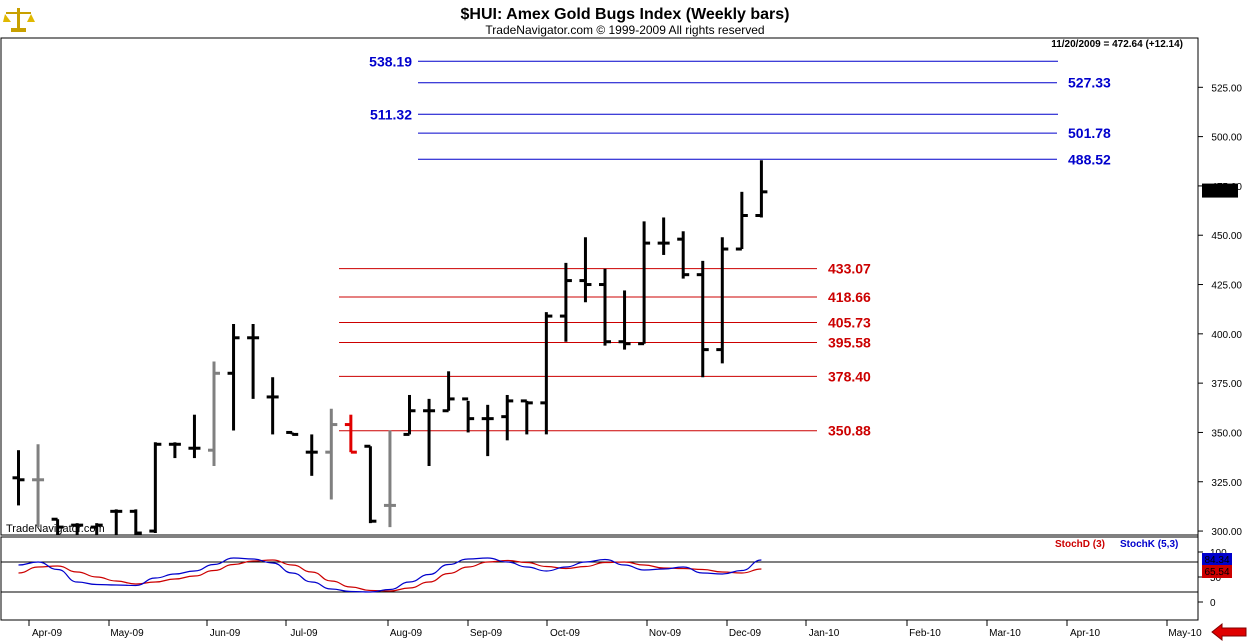  Describe the element at coordinates (1116, 544) in the screenshot. I see `stoch-legend: StochD (3) StochK (5,3)` at that location.